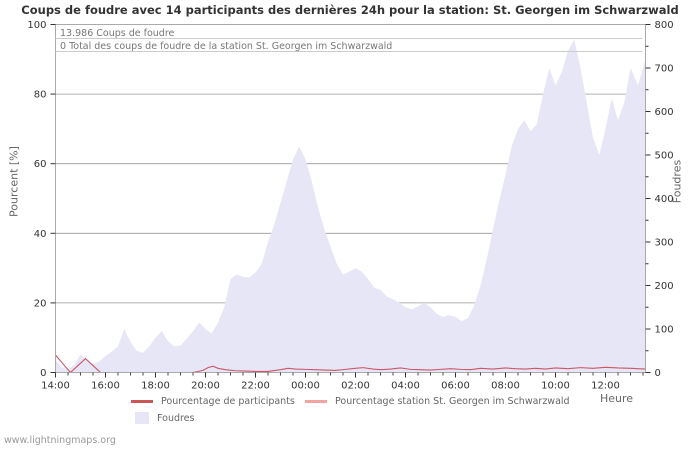 The image size is (700, 450). I want to click on y-axis-left-tick-label: 60, so click(40, 164).